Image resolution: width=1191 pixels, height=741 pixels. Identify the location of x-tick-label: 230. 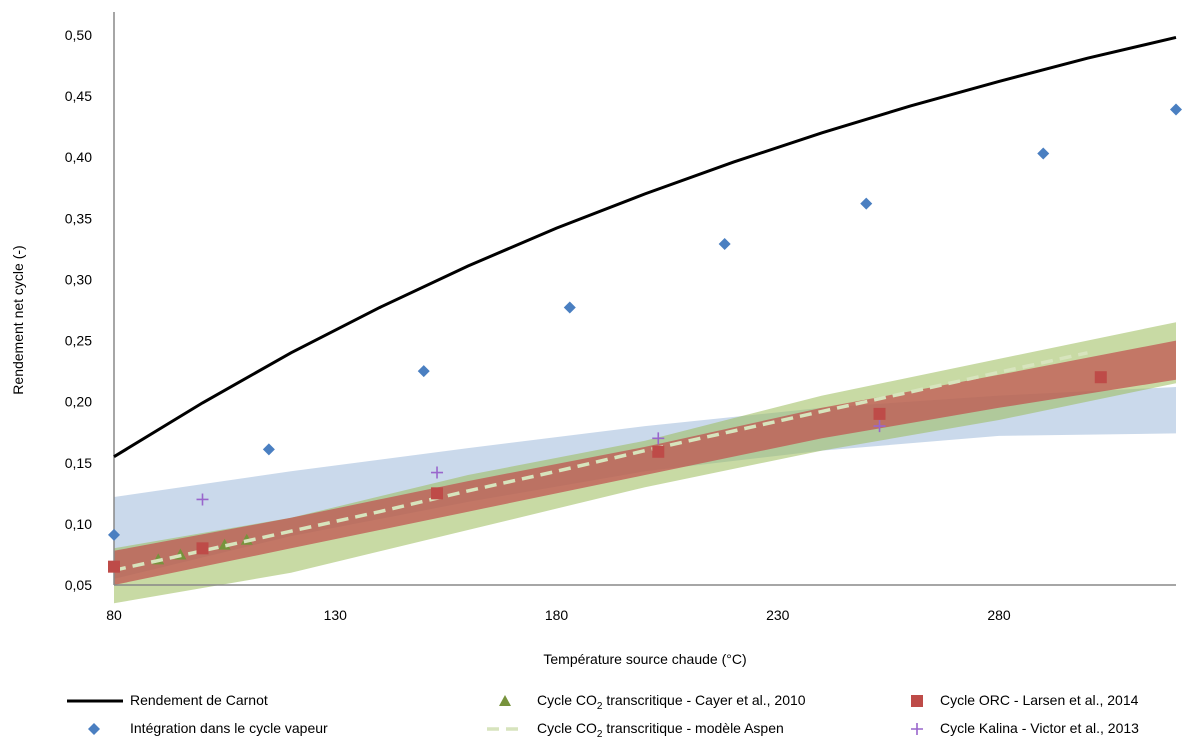
(778, 615).